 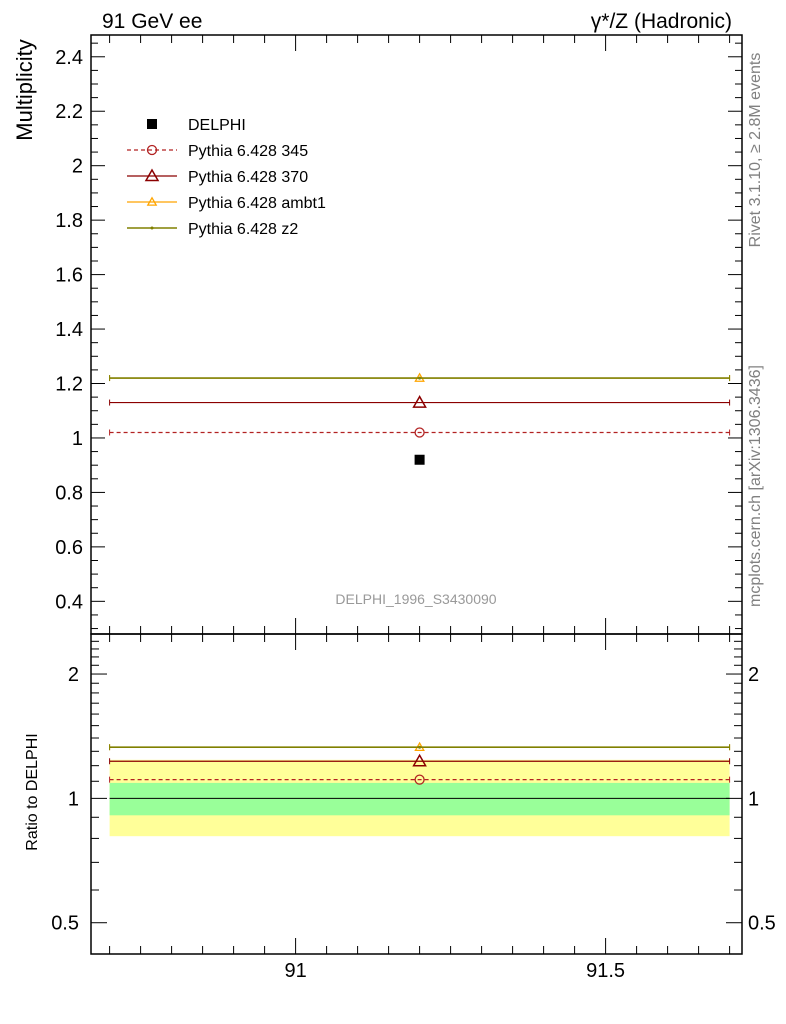 I want to click on main-ytick-label: 0.6, so click(x=69, y=548).